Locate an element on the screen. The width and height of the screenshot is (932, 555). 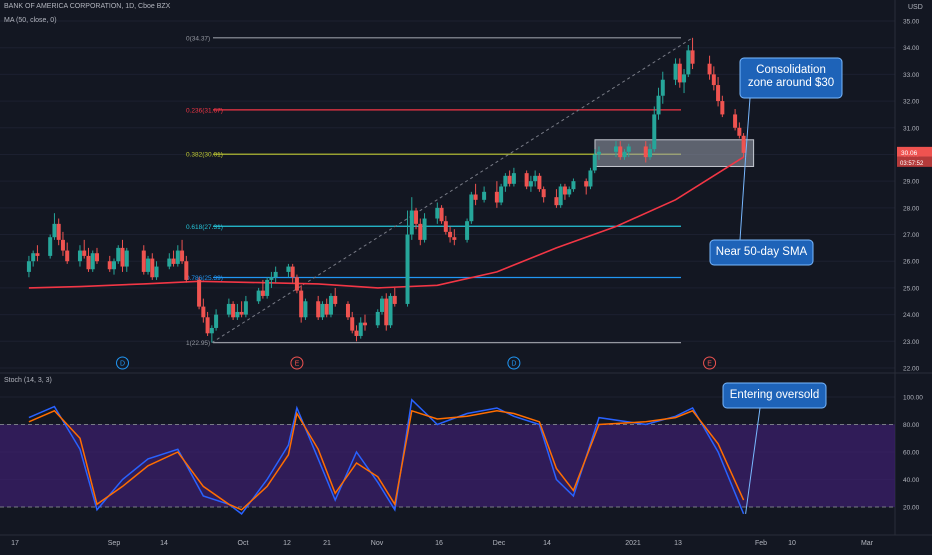
time-axis-label: Mar is located at coordinates (867, 543).